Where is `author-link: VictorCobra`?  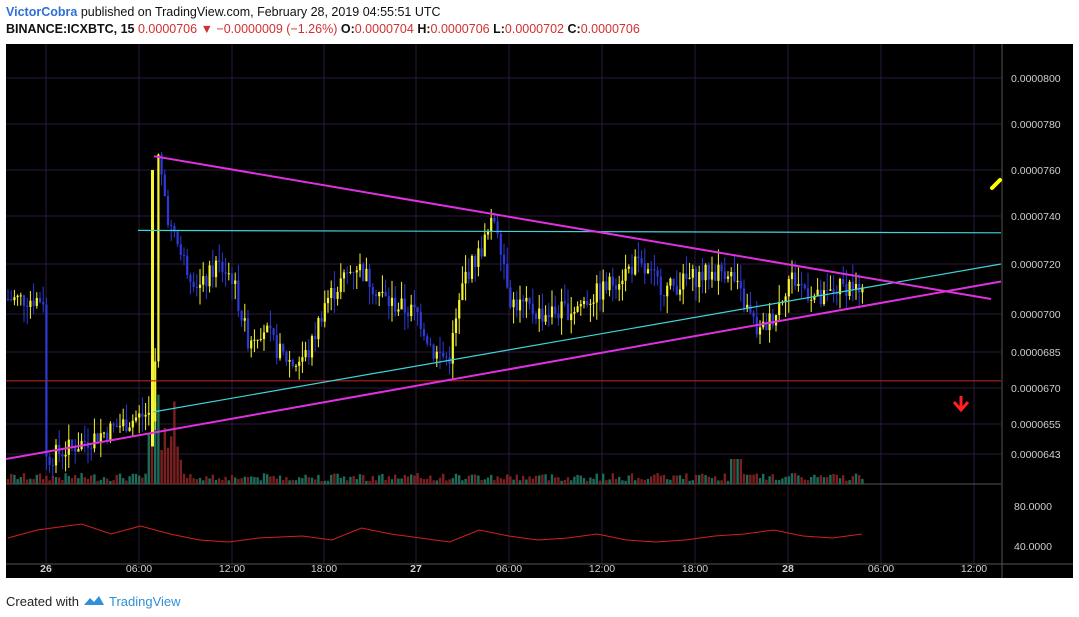
author-link: VictorCobra is located at coordinates (42, 12).